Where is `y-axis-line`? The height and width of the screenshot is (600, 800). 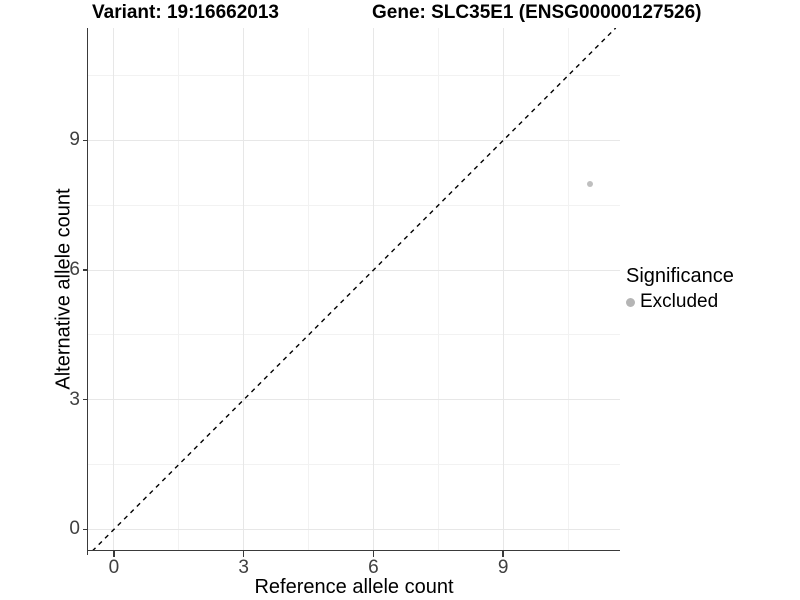 y-axis-line is located at coordinates (87, 291).